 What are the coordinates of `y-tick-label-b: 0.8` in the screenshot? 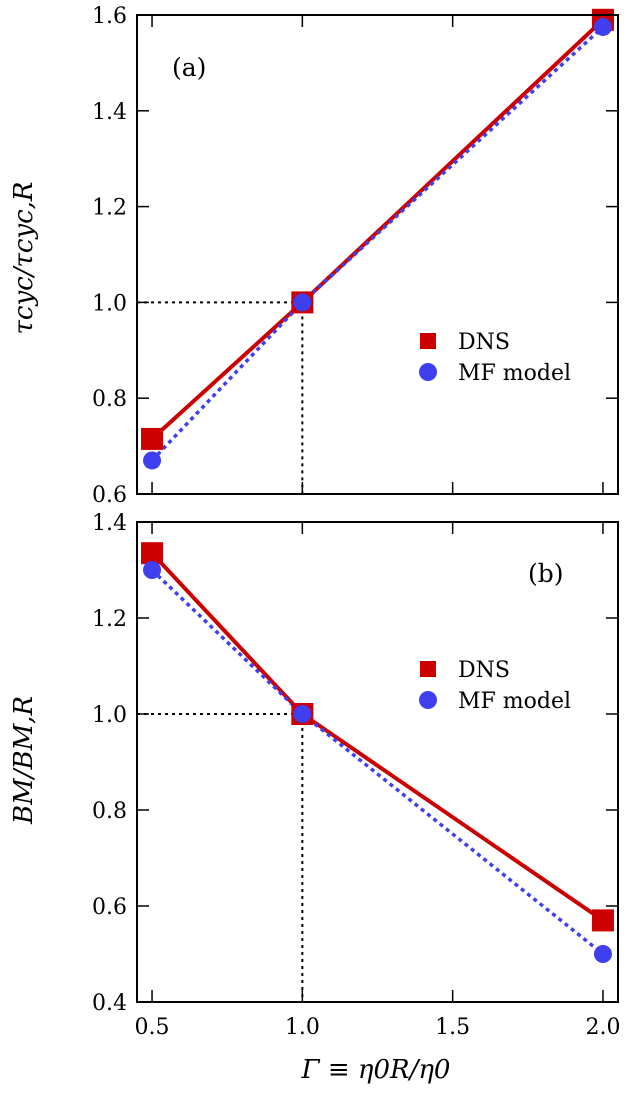 It's located at (109, 811).